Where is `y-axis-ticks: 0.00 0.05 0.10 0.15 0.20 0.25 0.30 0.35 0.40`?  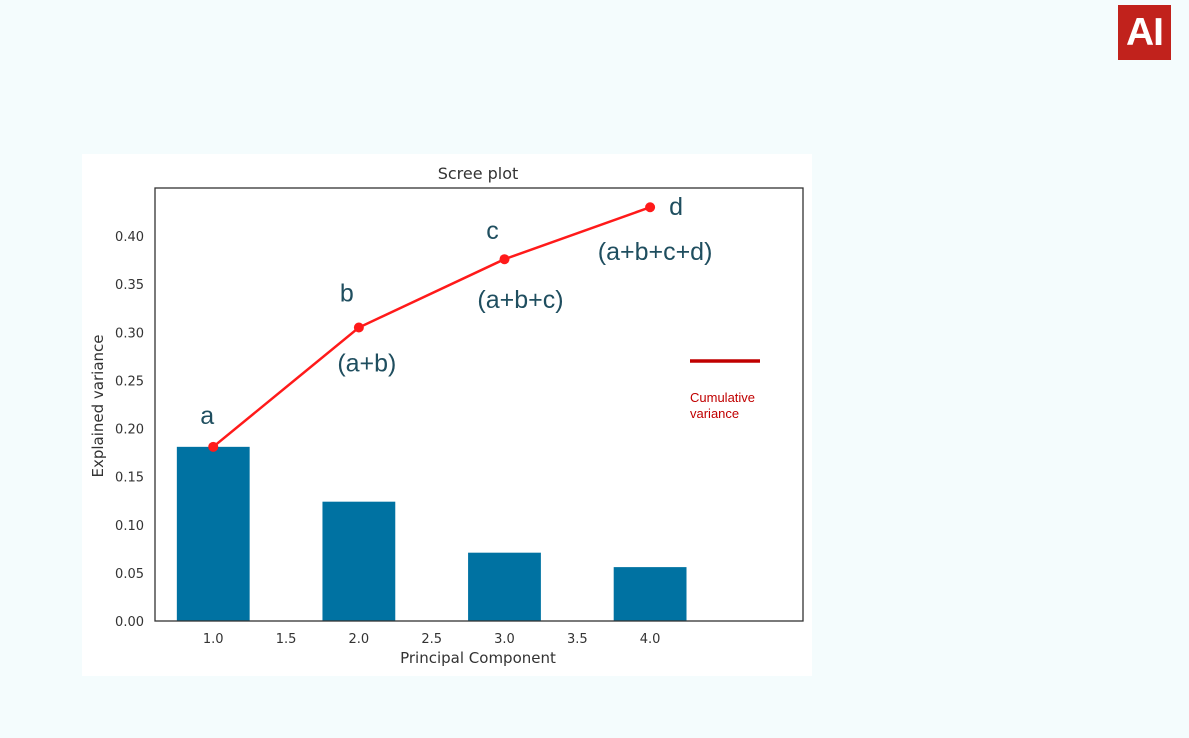
y-axis-ticks: 0.00 0.05 0.10 0.15 0.20 0.25 0.30 0.35 0.40 is located at coordinates (129, 430).